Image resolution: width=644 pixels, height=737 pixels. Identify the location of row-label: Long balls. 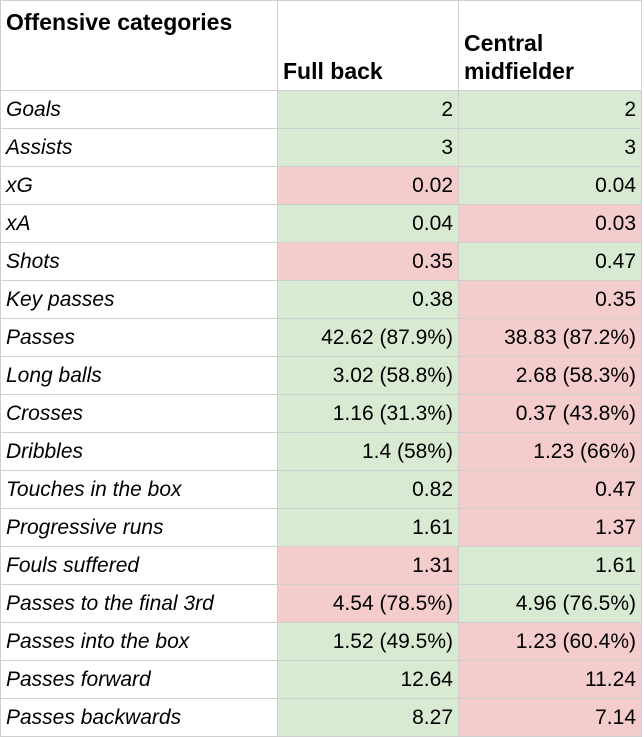
(139, 375).